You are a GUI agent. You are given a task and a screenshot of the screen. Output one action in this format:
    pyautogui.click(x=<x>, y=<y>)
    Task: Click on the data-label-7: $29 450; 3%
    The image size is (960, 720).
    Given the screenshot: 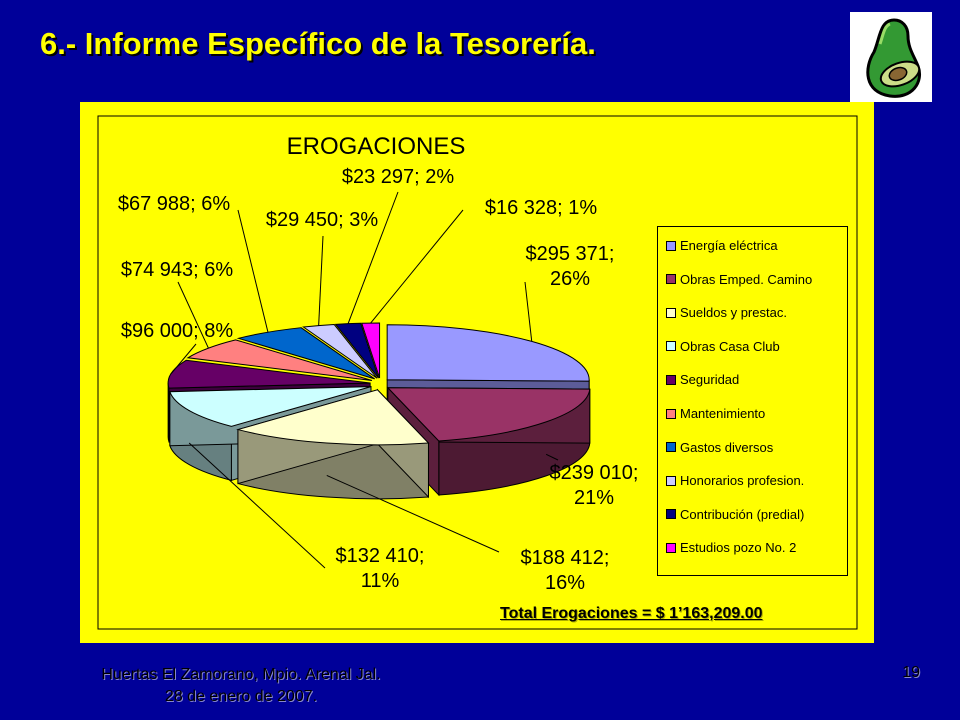 What is the action you would take?
    pyautogui.click(x=322, y=220)
    